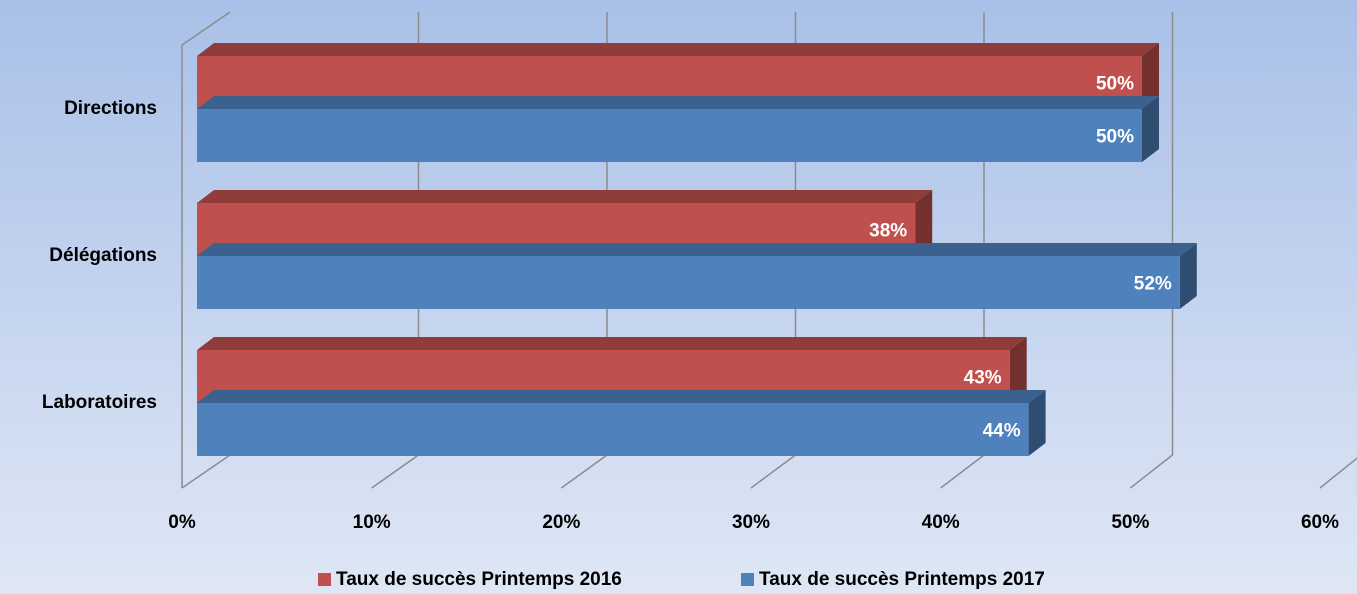  What do you see at coordinates (1002, 431) in the screenshot?
I see `data-label: 44%` at bounding box center [1002, 431].